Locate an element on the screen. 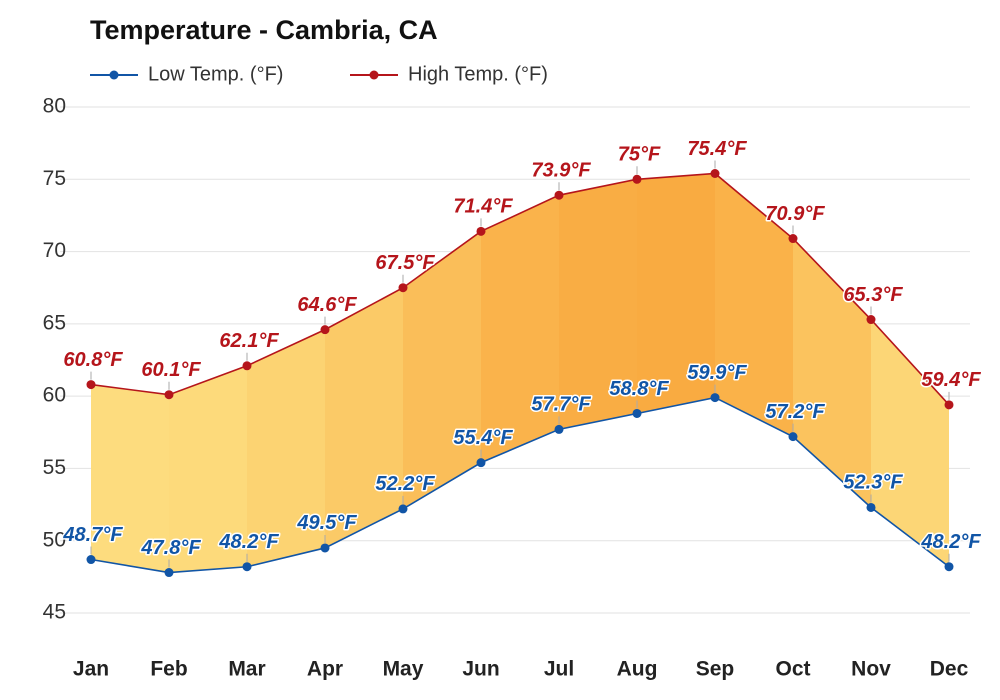 The width and height of the screenshot is (1000, 700). value-label: 55.4°F is located at coordinates (483, 438).